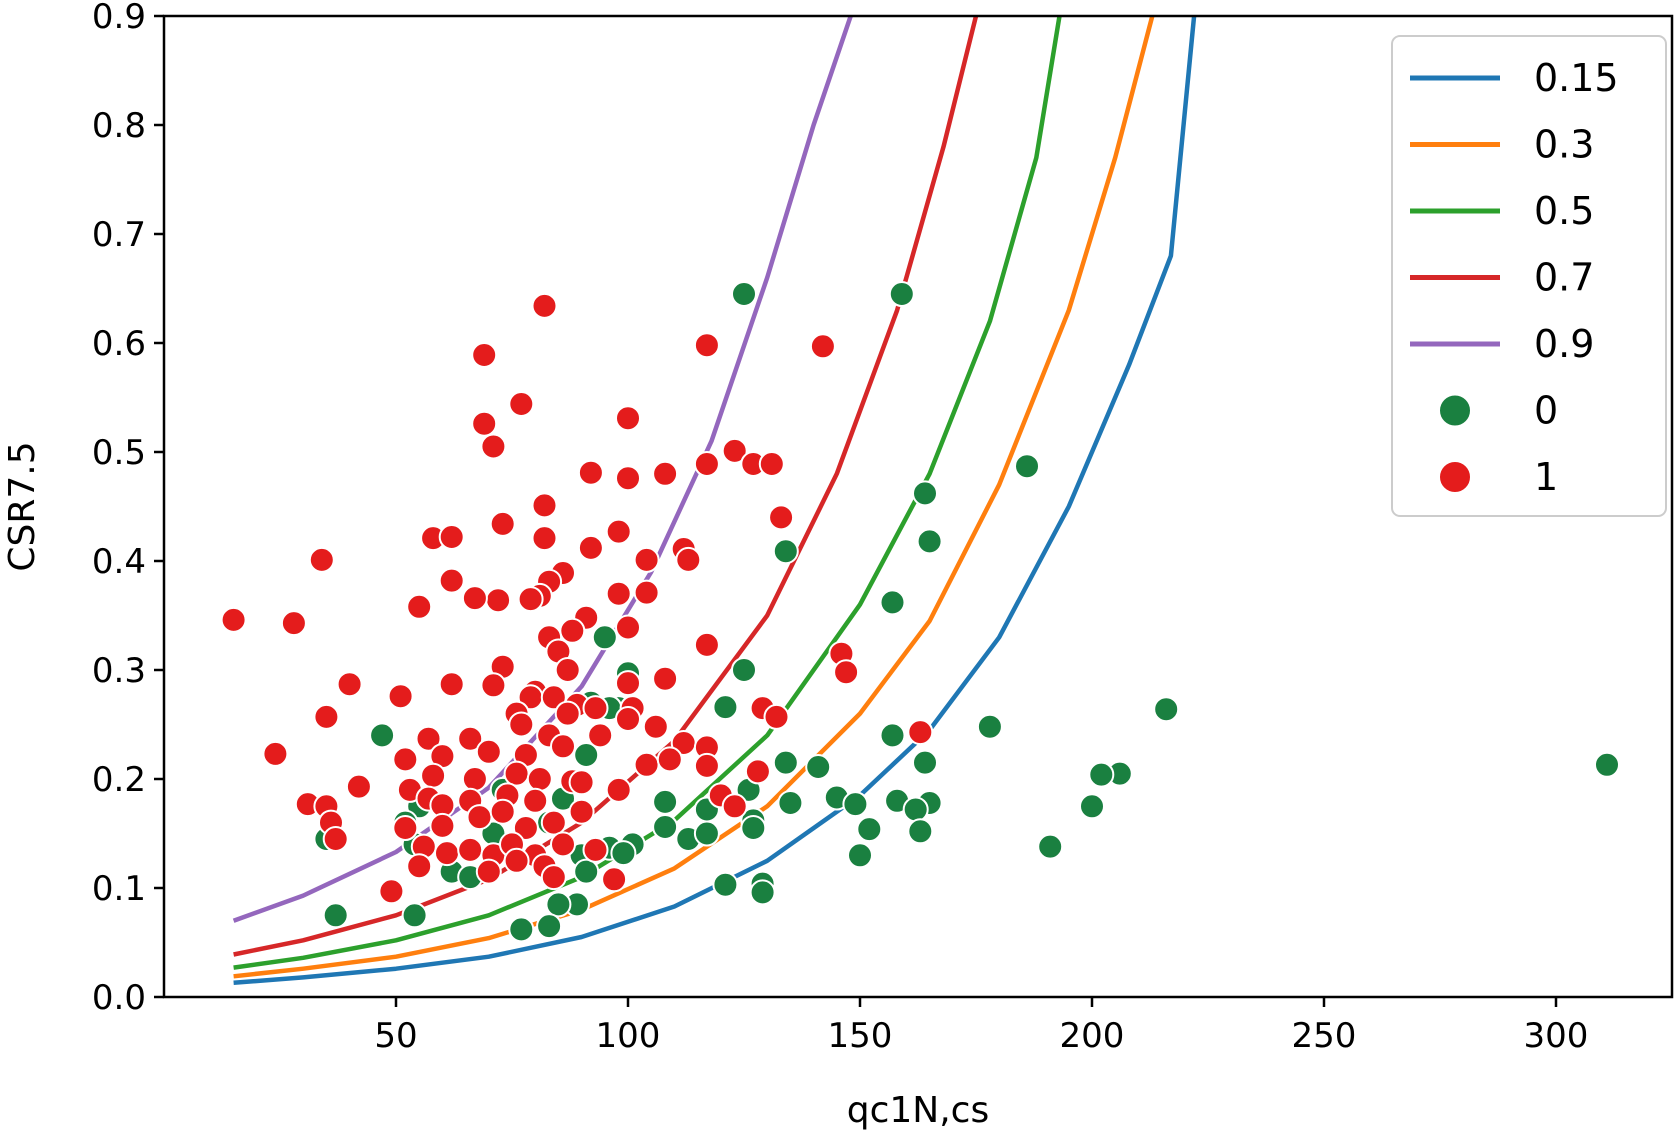 The width and height of the screenshot is (1677, 1135). I want to click on legend-label-0.5: 0.5, so click(1564, 211).